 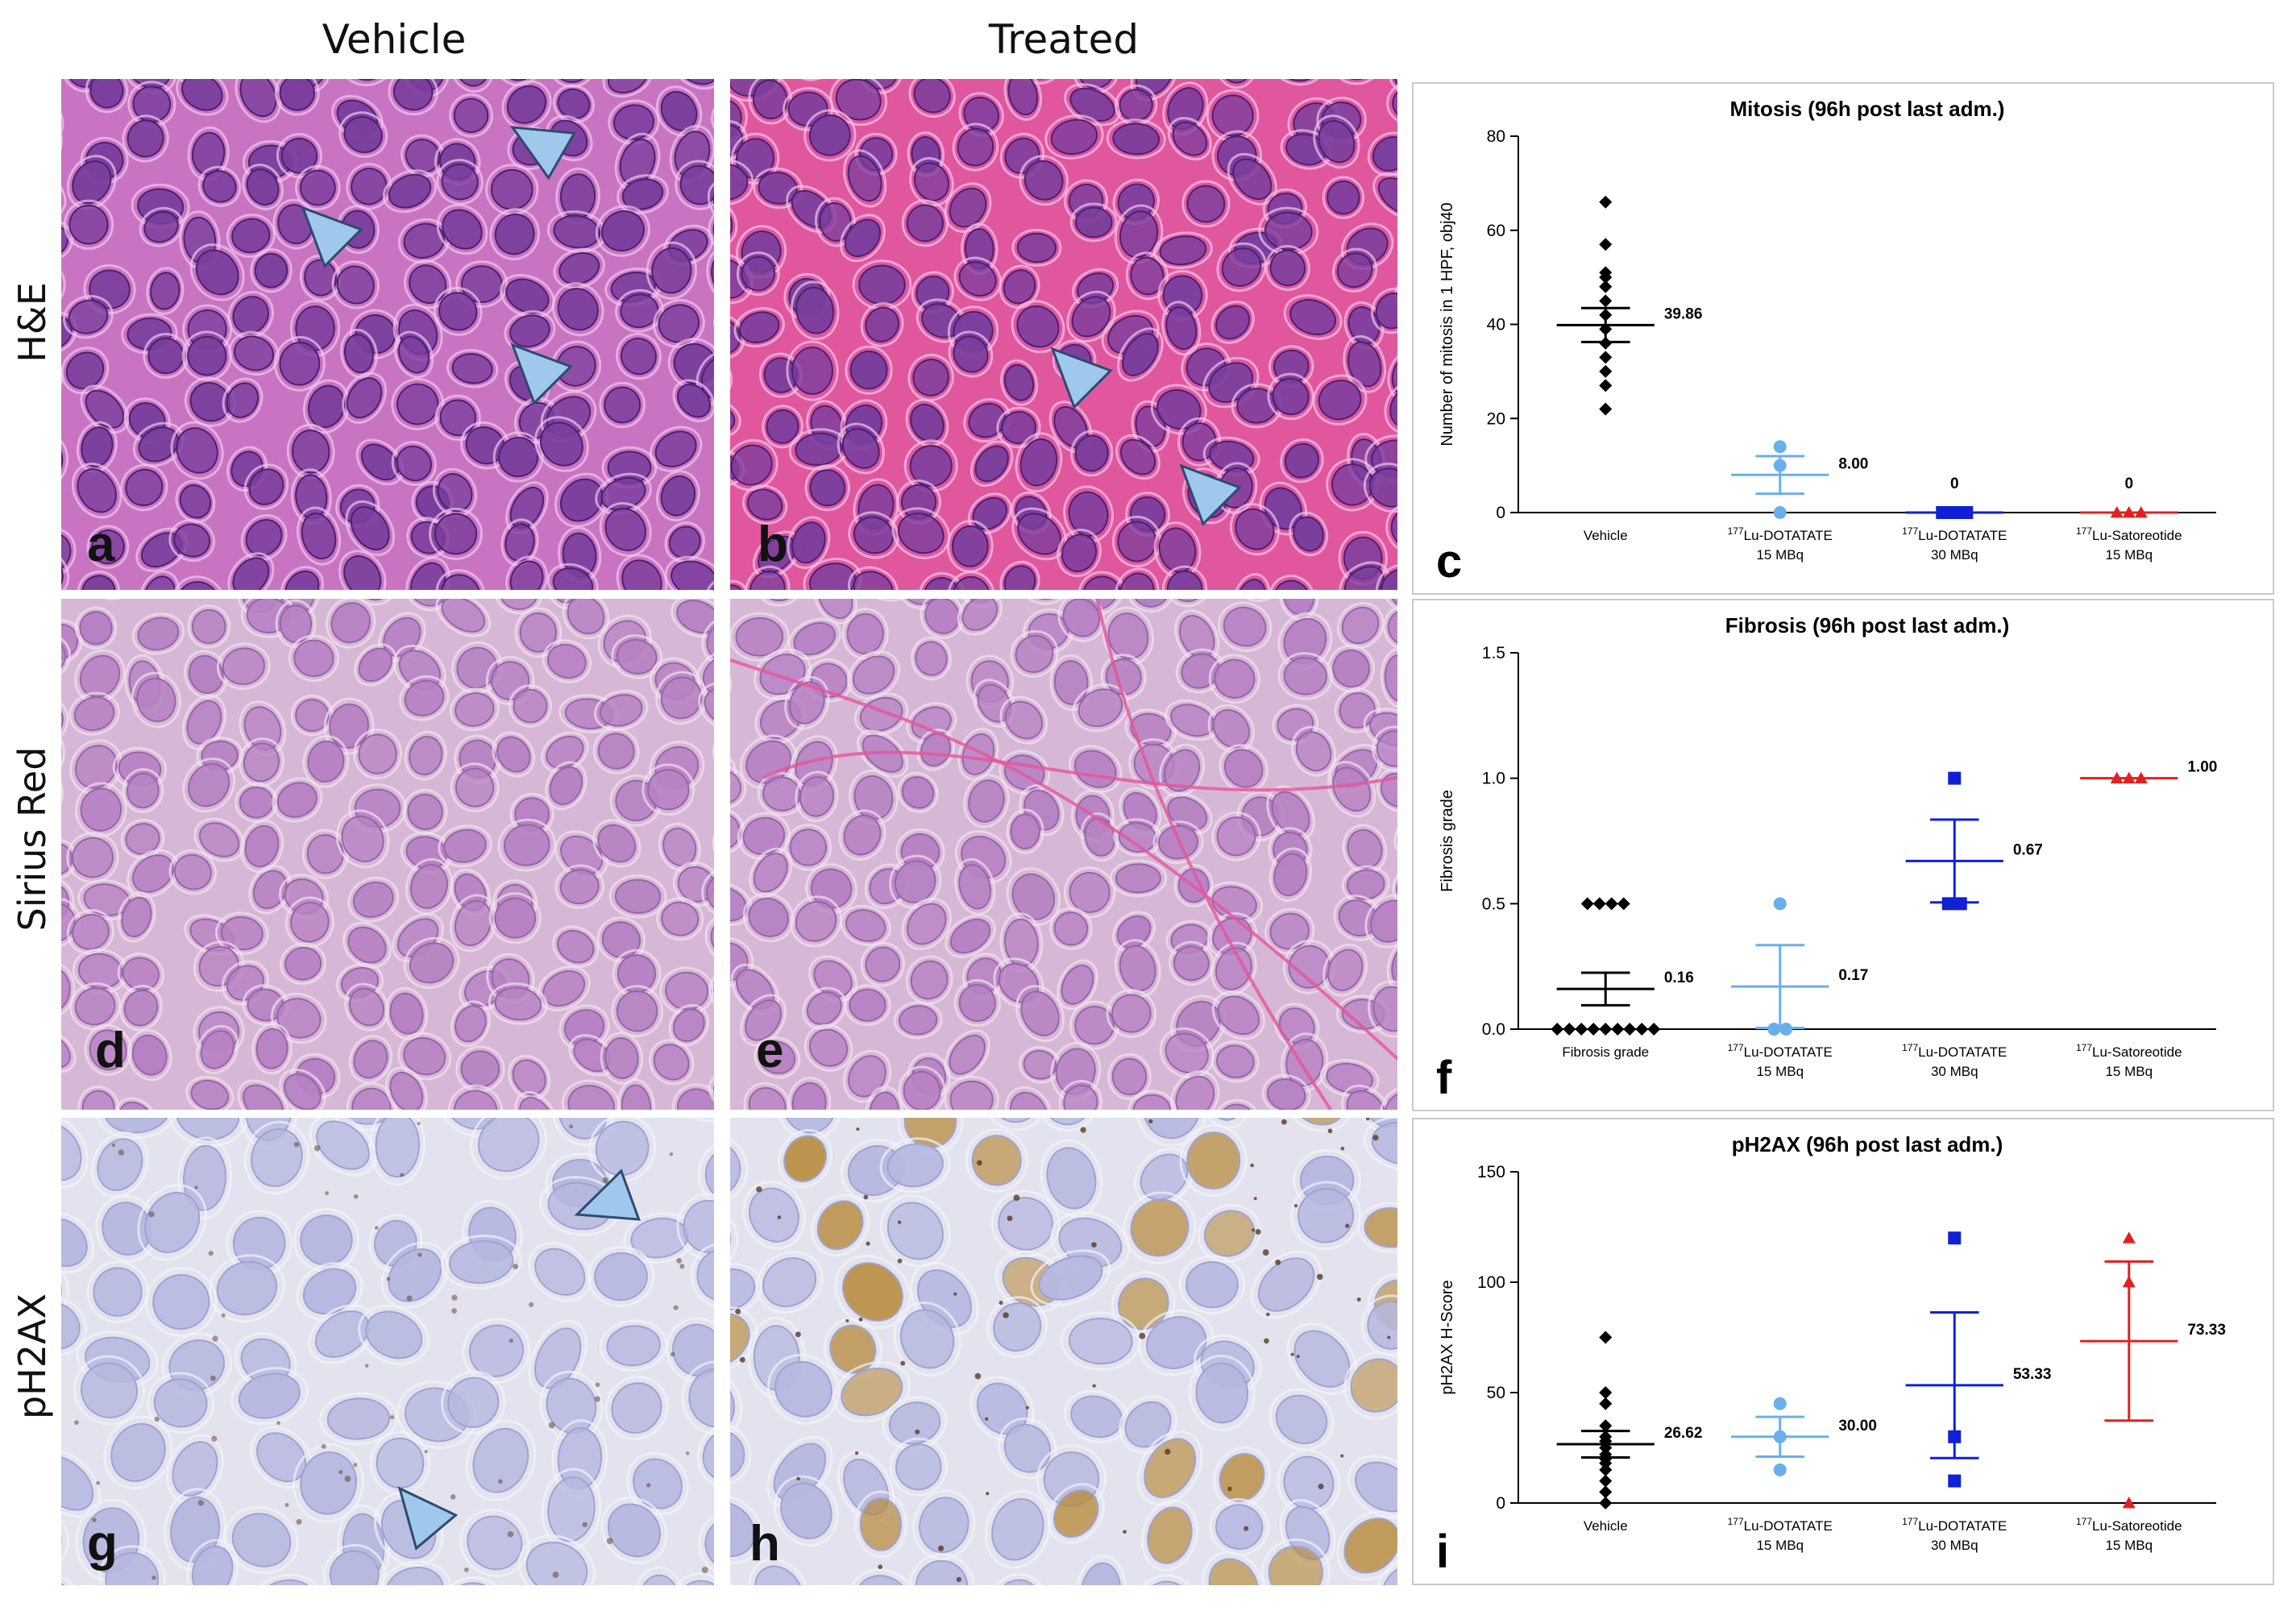 What do you see at coordinates (1974, 841) in the screenshot?
I see `series-group: 0.67` at bounding box center [1974, 841].